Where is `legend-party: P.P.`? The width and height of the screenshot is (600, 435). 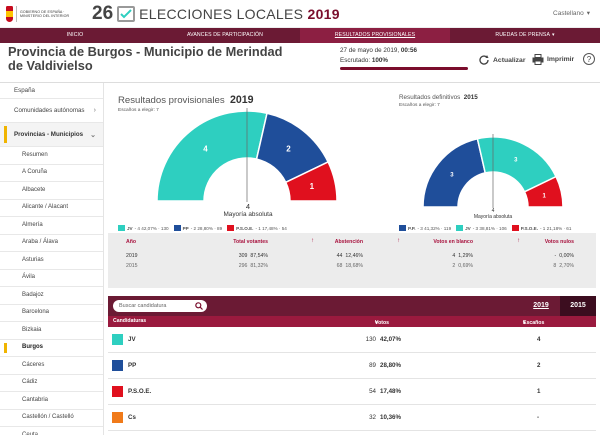 legend-party: P.P. is located at coordinates (412, 228).